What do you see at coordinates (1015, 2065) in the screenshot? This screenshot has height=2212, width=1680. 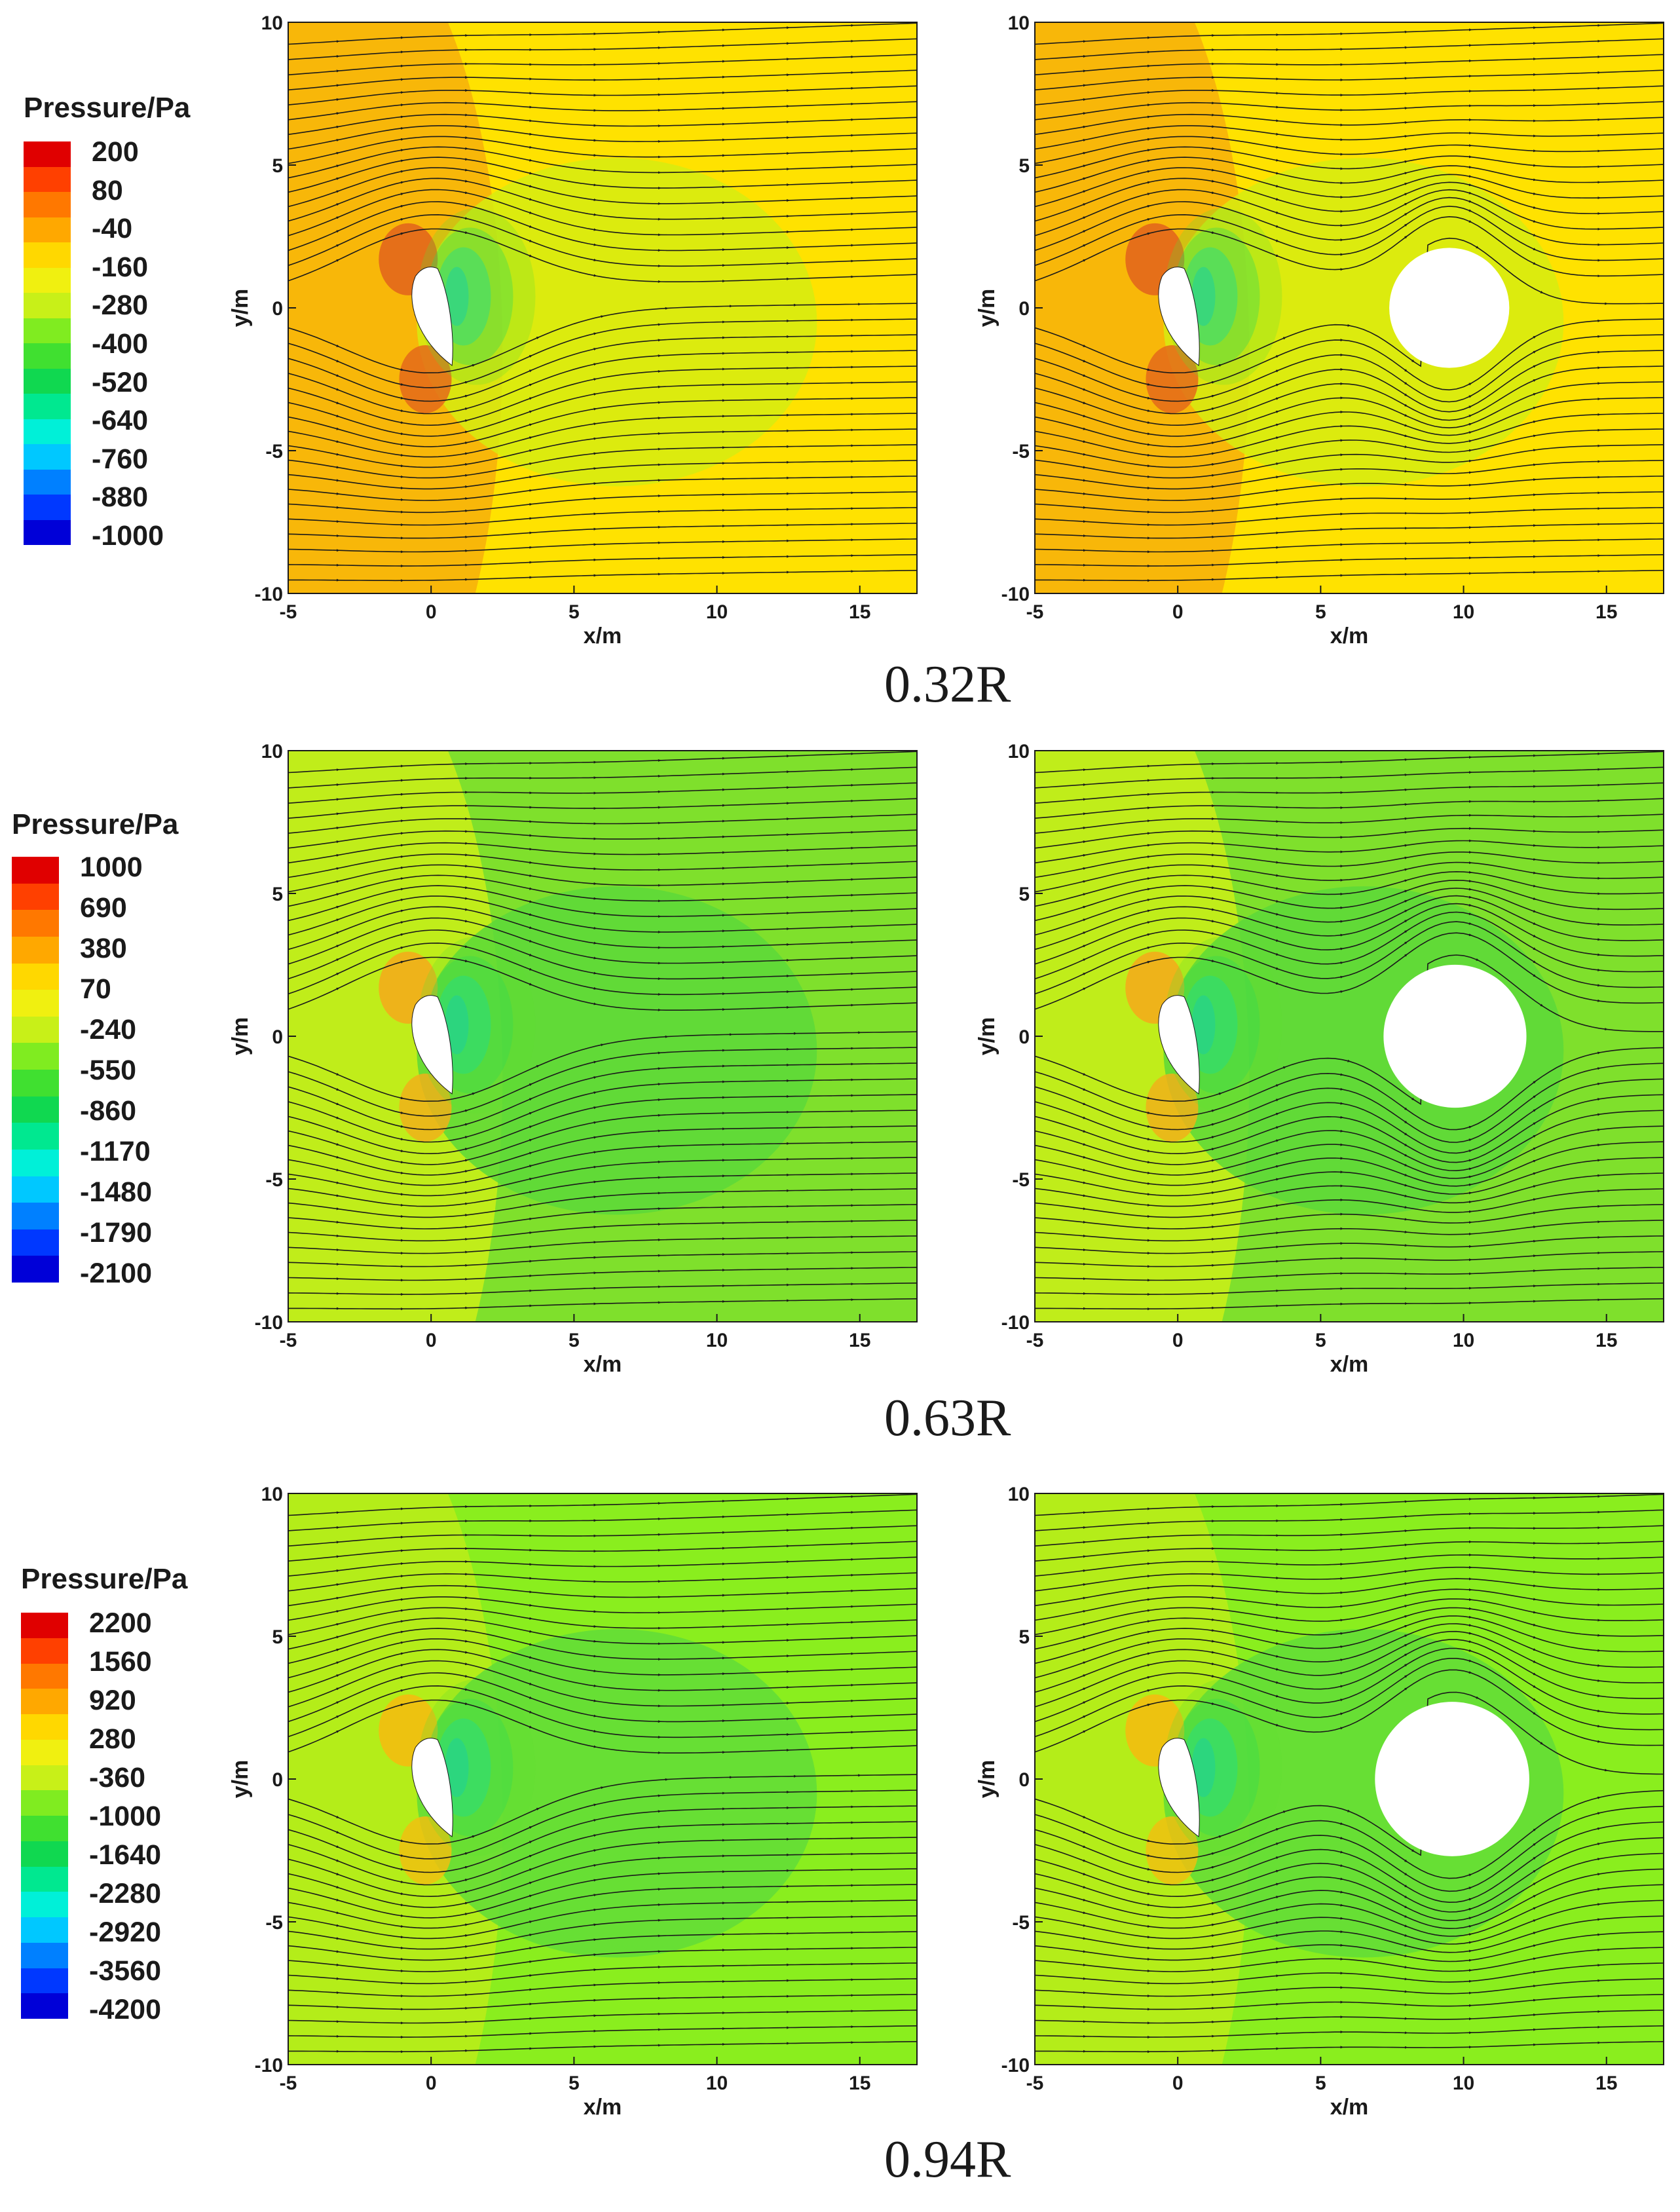 I see `y-tick-label: -10` at bounding box center [1015, 2065].